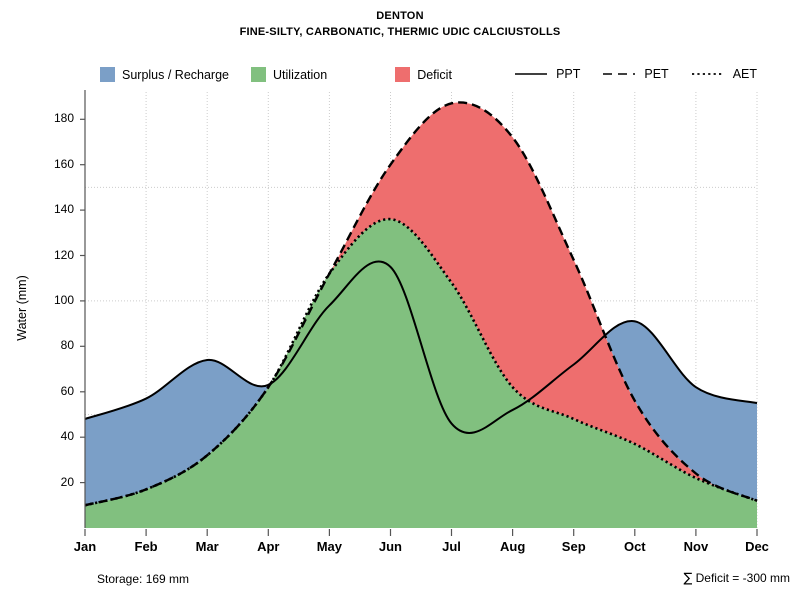 Image resolution: width=800 pixels, height=600 pixels. Describe the element at coordinates (531, 74) in the screenshot. I see `solid-line-icon` at that location.